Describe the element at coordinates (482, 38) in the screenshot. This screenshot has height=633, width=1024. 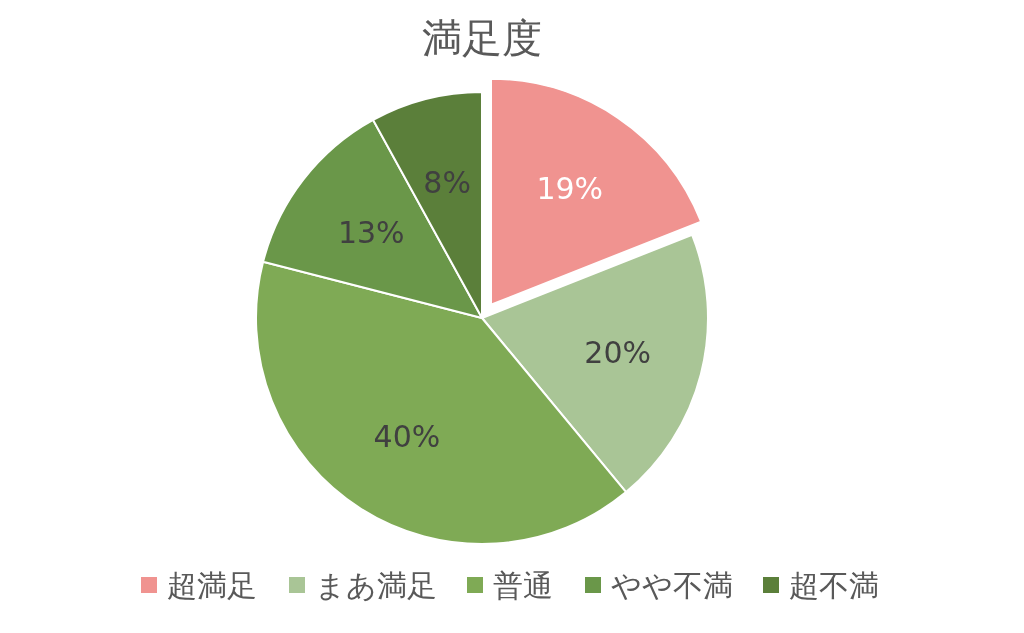
I see `title: 満足度` at that location.